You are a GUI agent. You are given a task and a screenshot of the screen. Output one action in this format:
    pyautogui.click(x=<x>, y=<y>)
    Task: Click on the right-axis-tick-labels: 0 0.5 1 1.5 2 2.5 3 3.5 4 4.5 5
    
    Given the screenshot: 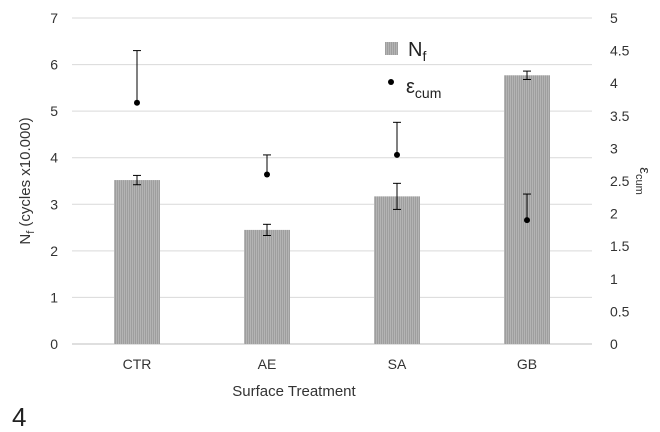 What is the action you would take?
    pyautogui.click(x=620, y=181)
    